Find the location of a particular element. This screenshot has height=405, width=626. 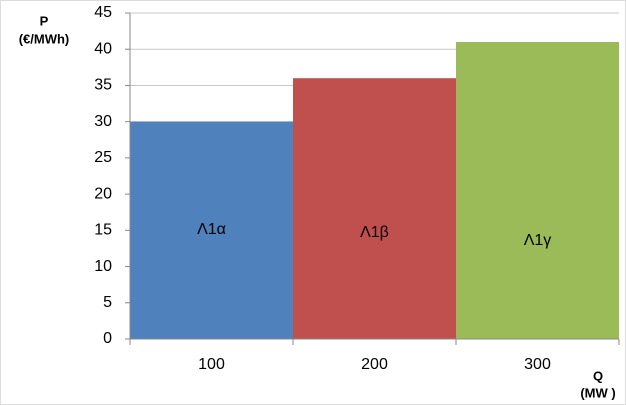

y-tick-label: 20 is located at coordinates (103, 193).